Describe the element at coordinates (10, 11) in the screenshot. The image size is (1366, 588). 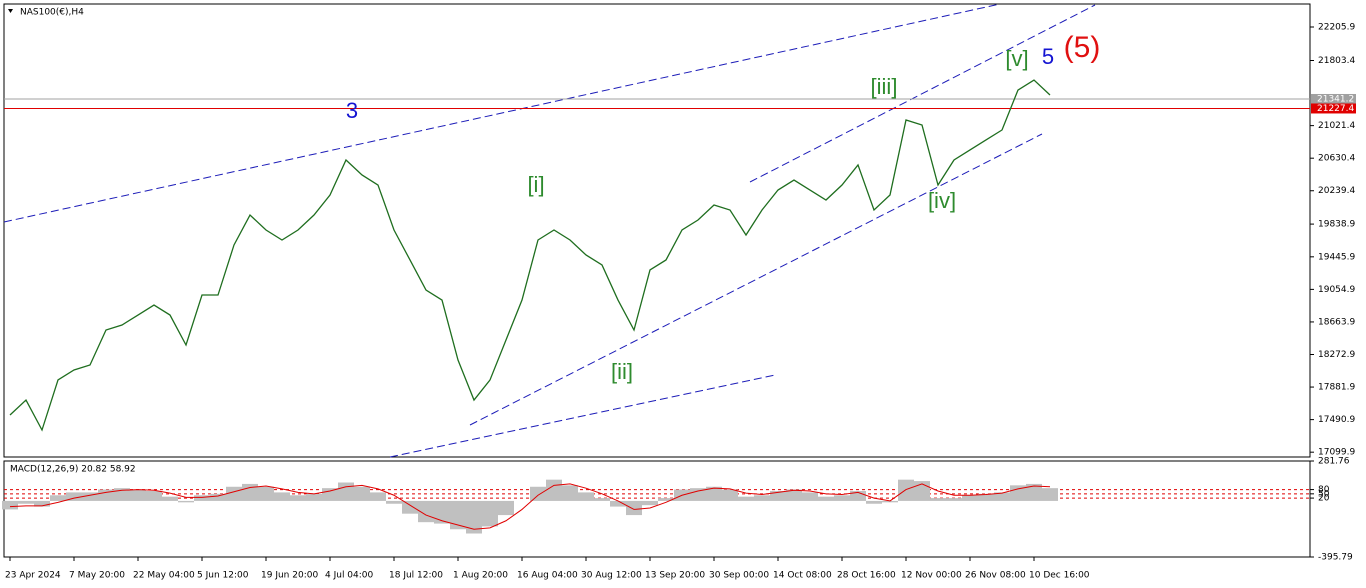
I see `title-arrow` at that location.